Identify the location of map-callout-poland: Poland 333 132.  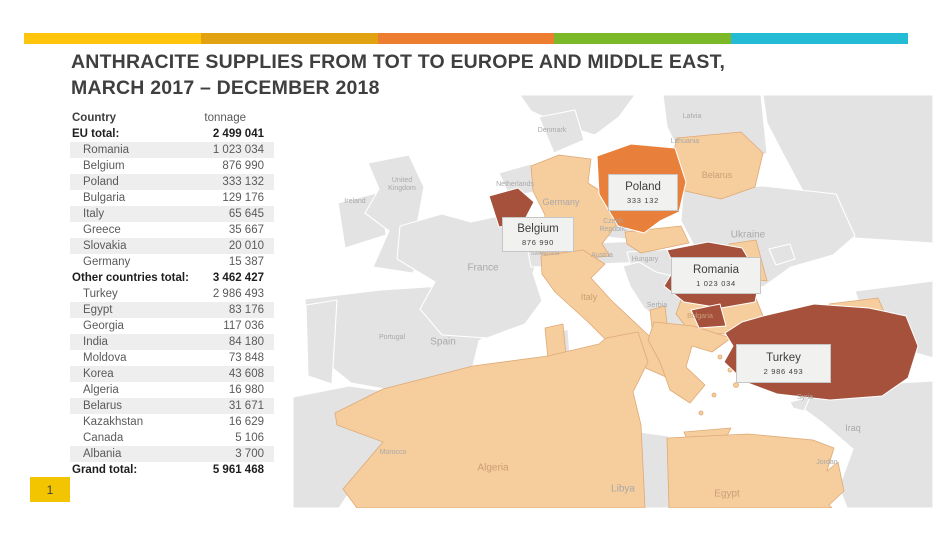
(643, 192).